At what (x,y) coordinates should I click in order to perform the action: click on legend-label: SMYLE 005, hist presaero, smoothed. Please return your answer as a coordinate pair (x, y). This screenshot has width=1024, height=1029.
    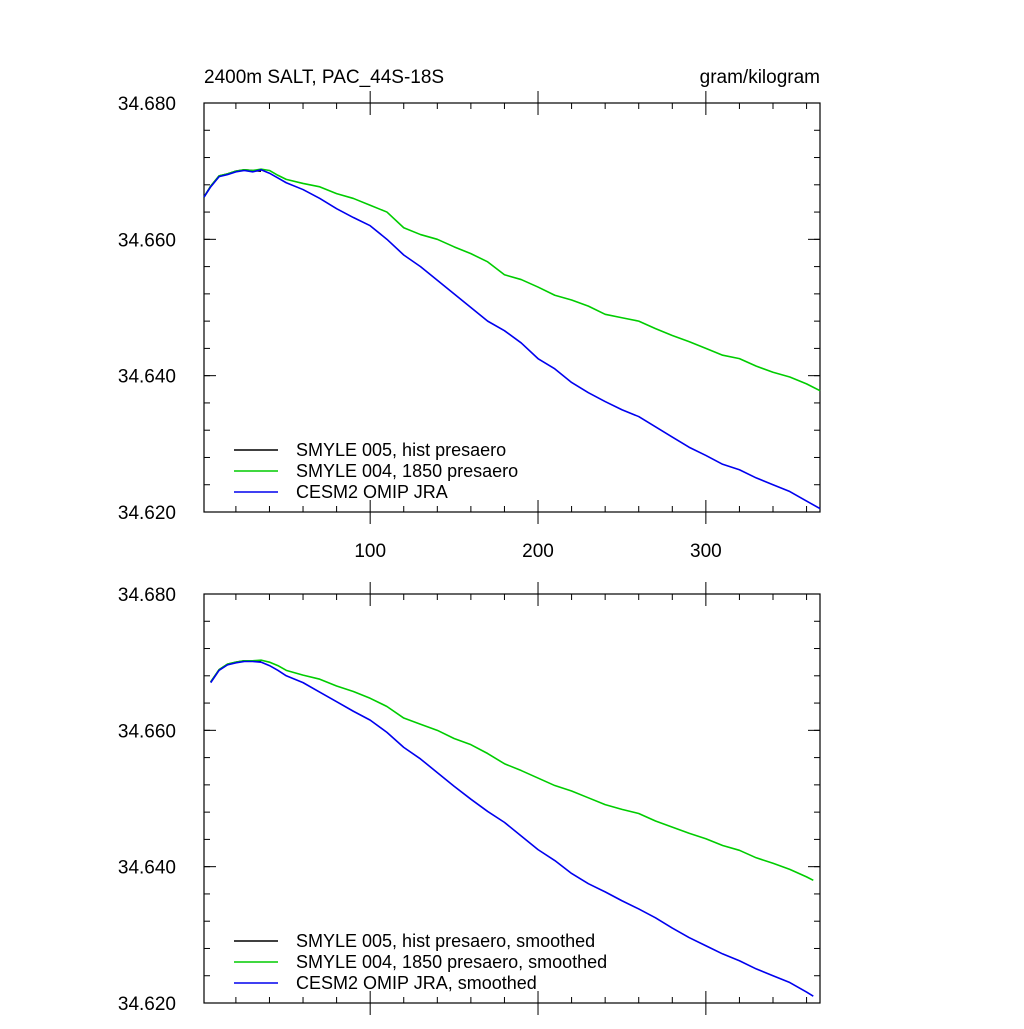
    Looking at the image, I should click on (445, 941).